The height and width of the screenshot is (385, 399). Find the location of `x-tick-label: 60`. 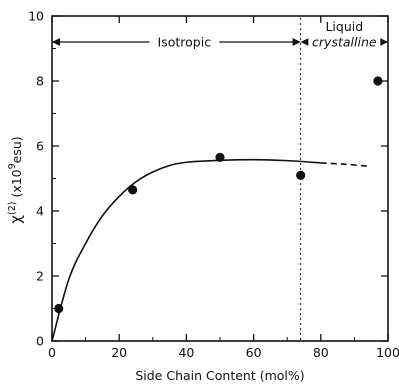

x-tick-label: 60 is located at coordinates (254, 352).